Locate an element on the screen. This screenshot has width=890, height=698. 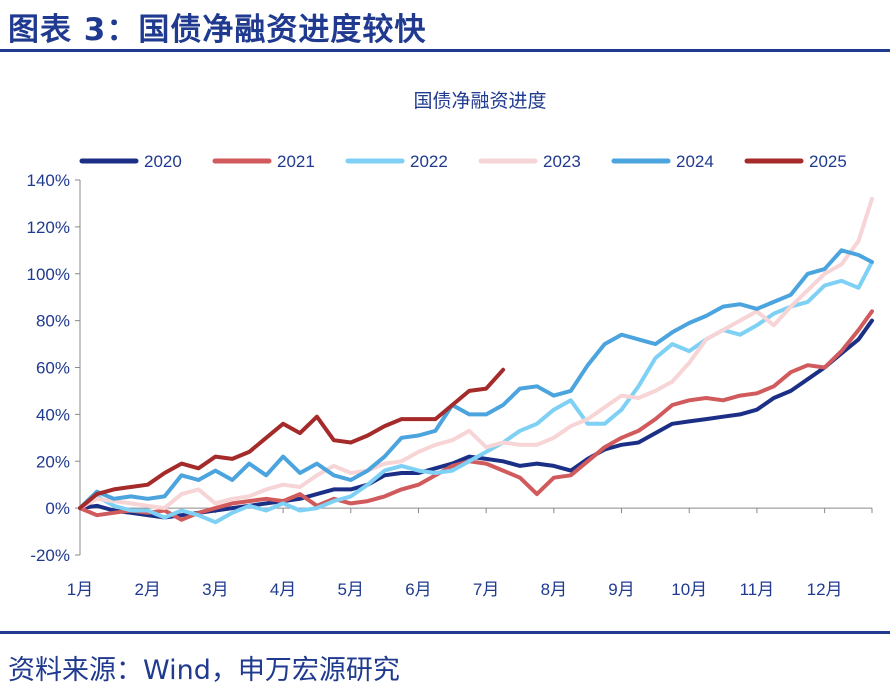
x-tick-label: 9月 is located at coordinates (621, 589).